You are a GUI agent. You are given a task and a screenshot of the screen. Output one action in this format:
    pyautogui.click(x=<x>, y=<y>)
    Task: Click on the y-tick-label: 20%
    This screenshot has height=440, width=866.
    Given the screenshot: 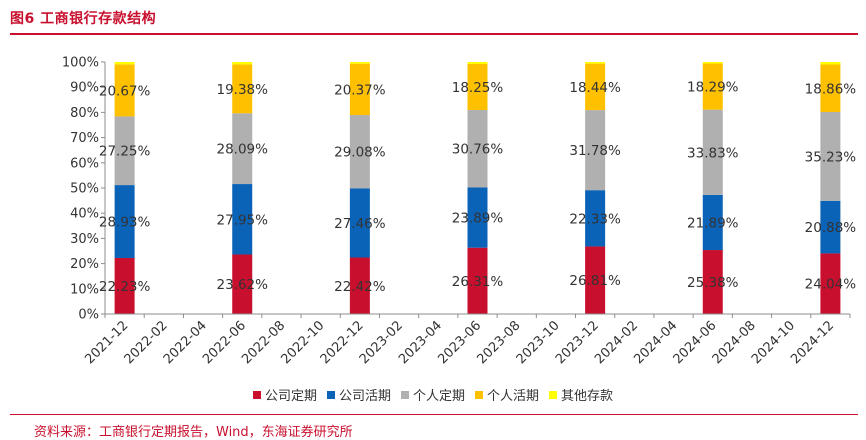 What is the action you would take?
    pyautogui.click(x=84, y=264)
    